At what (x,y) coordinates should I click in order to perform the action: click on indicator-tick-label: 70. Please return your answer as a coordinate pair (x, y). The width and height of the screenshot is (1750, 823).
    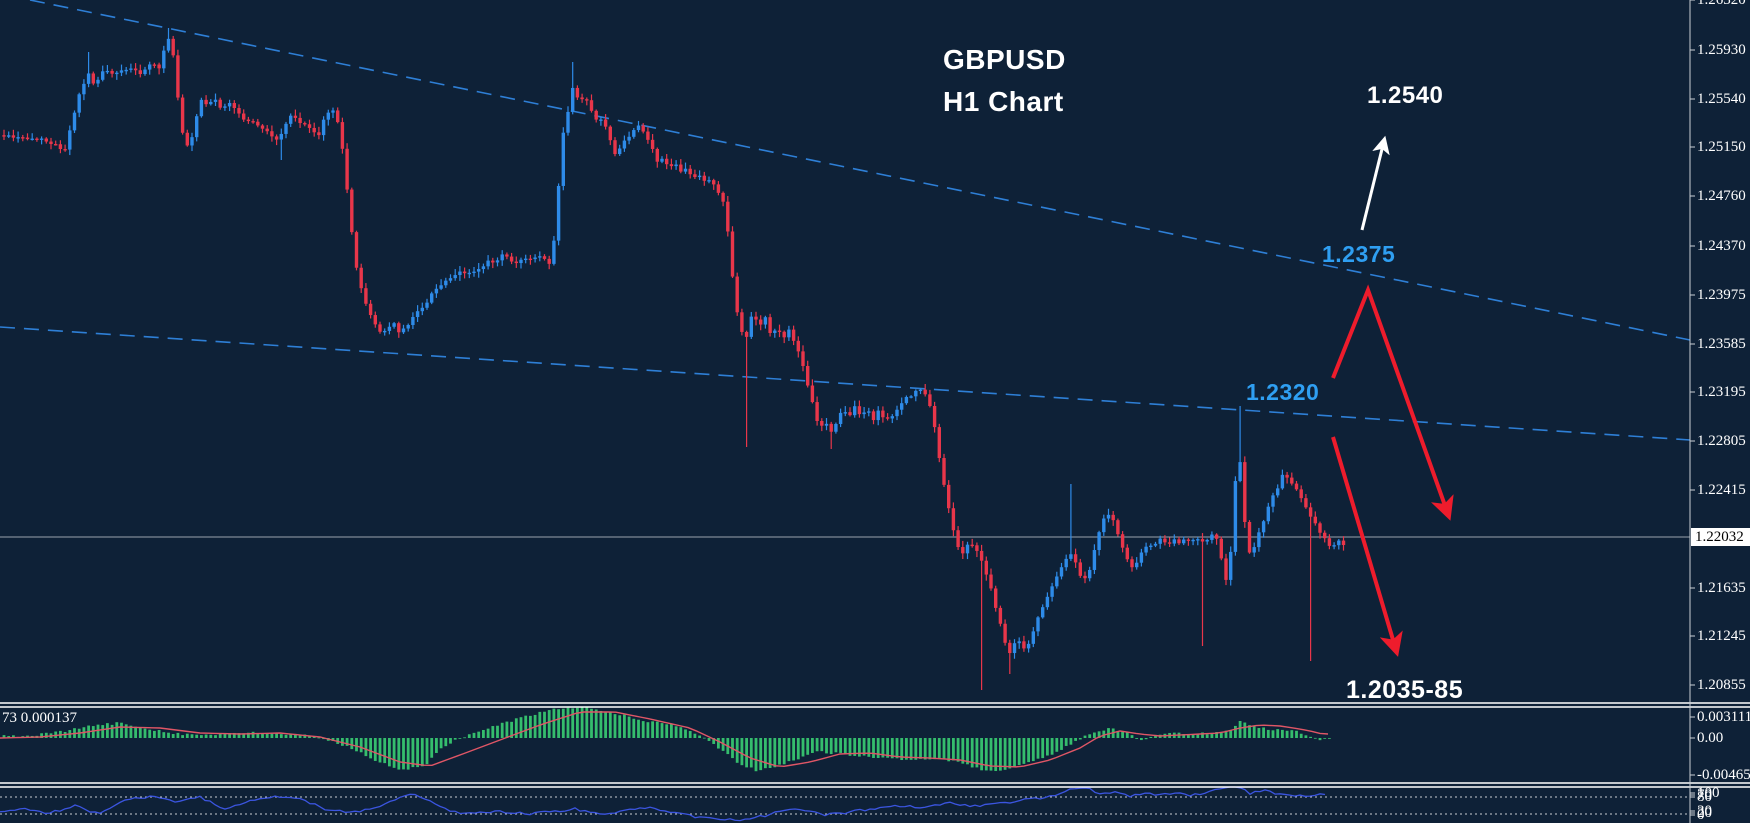
    Looking at the image, I should click on (1704, 794).